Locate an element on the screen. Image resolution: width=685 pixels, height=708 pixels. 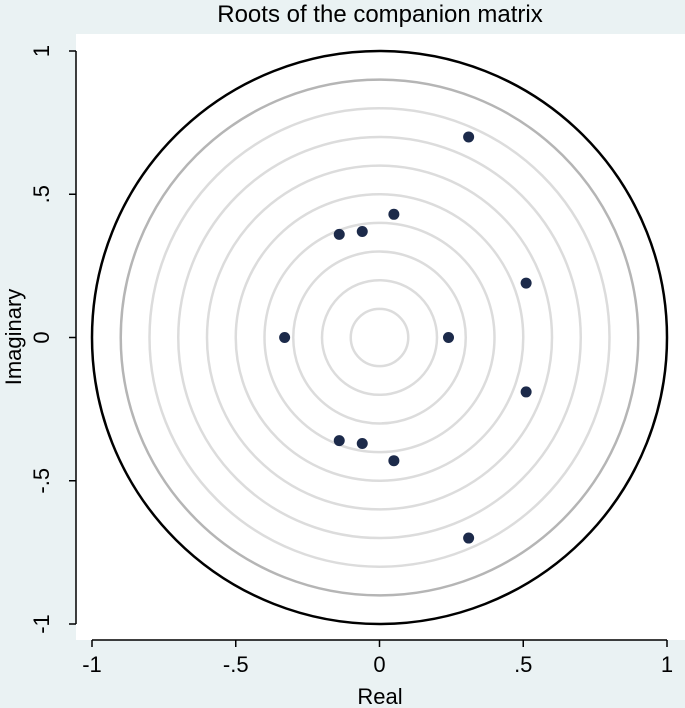
y-tick-label: 0 is located at coordinates (41, 337).